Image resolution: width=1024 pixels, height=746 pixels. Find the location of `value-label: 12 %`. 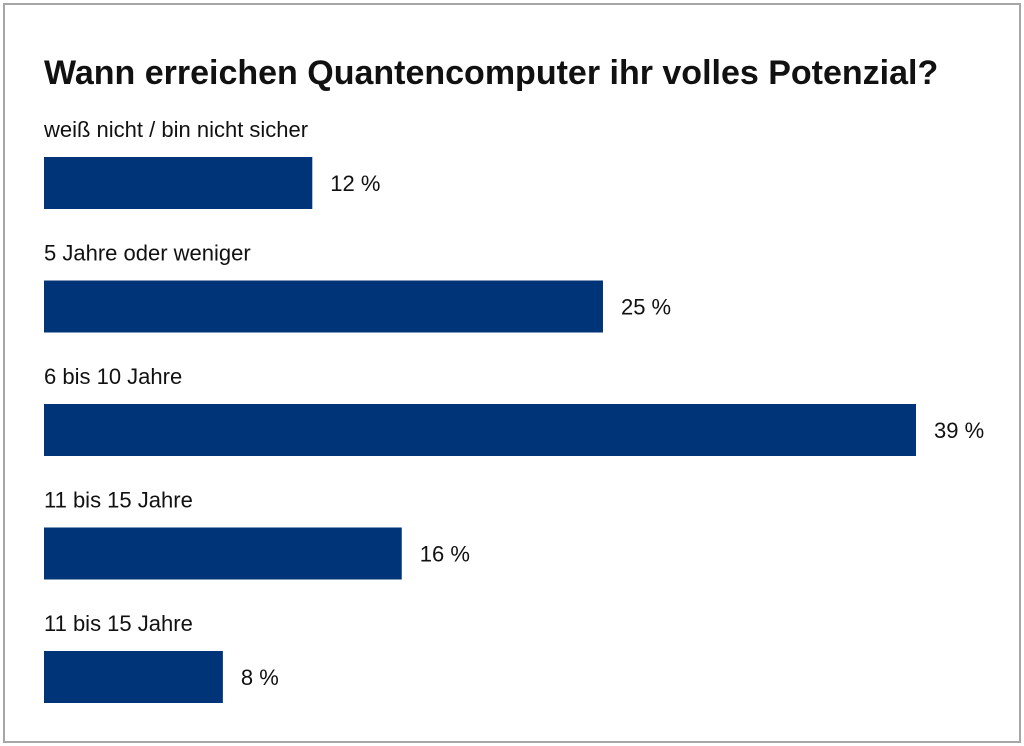

value-label: 12 % is located at coordinates (355, 183).